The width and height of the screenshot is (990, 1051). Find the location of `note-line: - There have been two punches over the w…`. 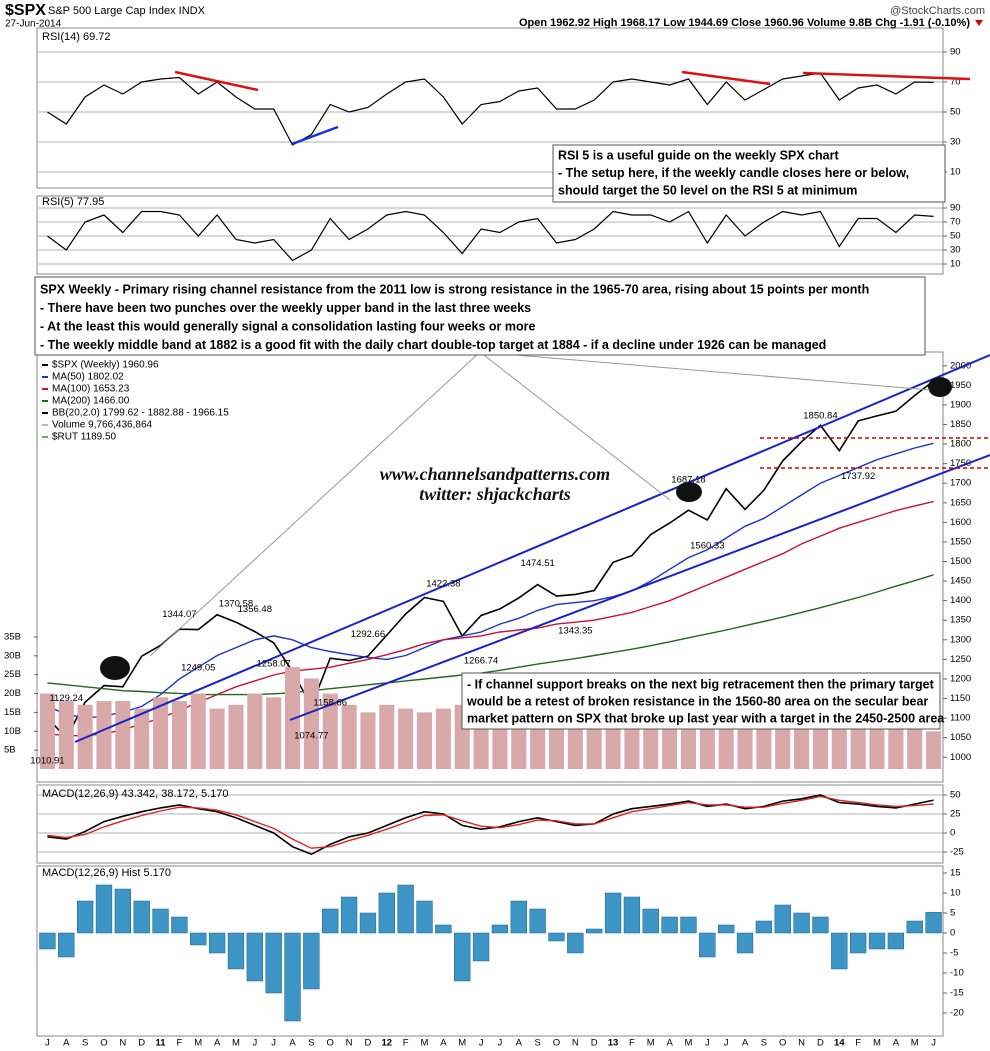

note-line: - There have been two punches over the w… is located at coordinates (285, 308).